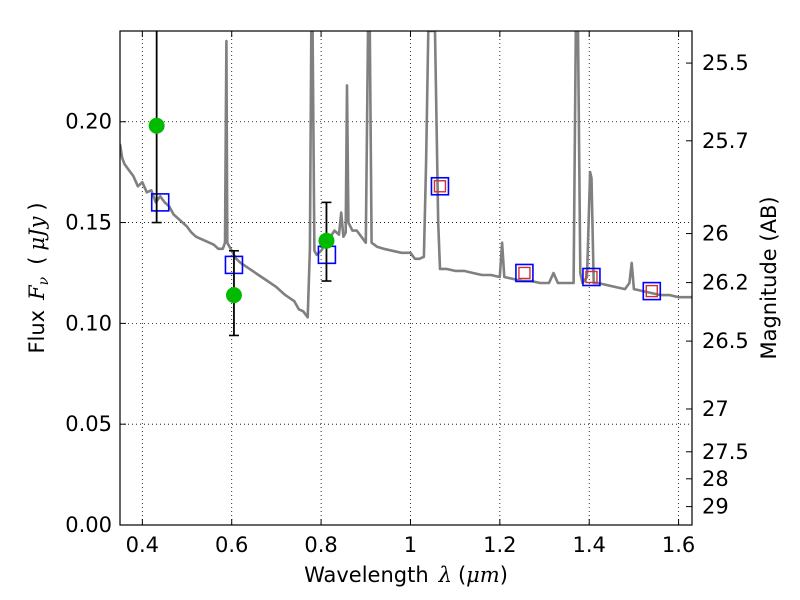 This screenshot has width=800, height=600. I want to click on y2-tick-label: 26.5, so click(725, 341).